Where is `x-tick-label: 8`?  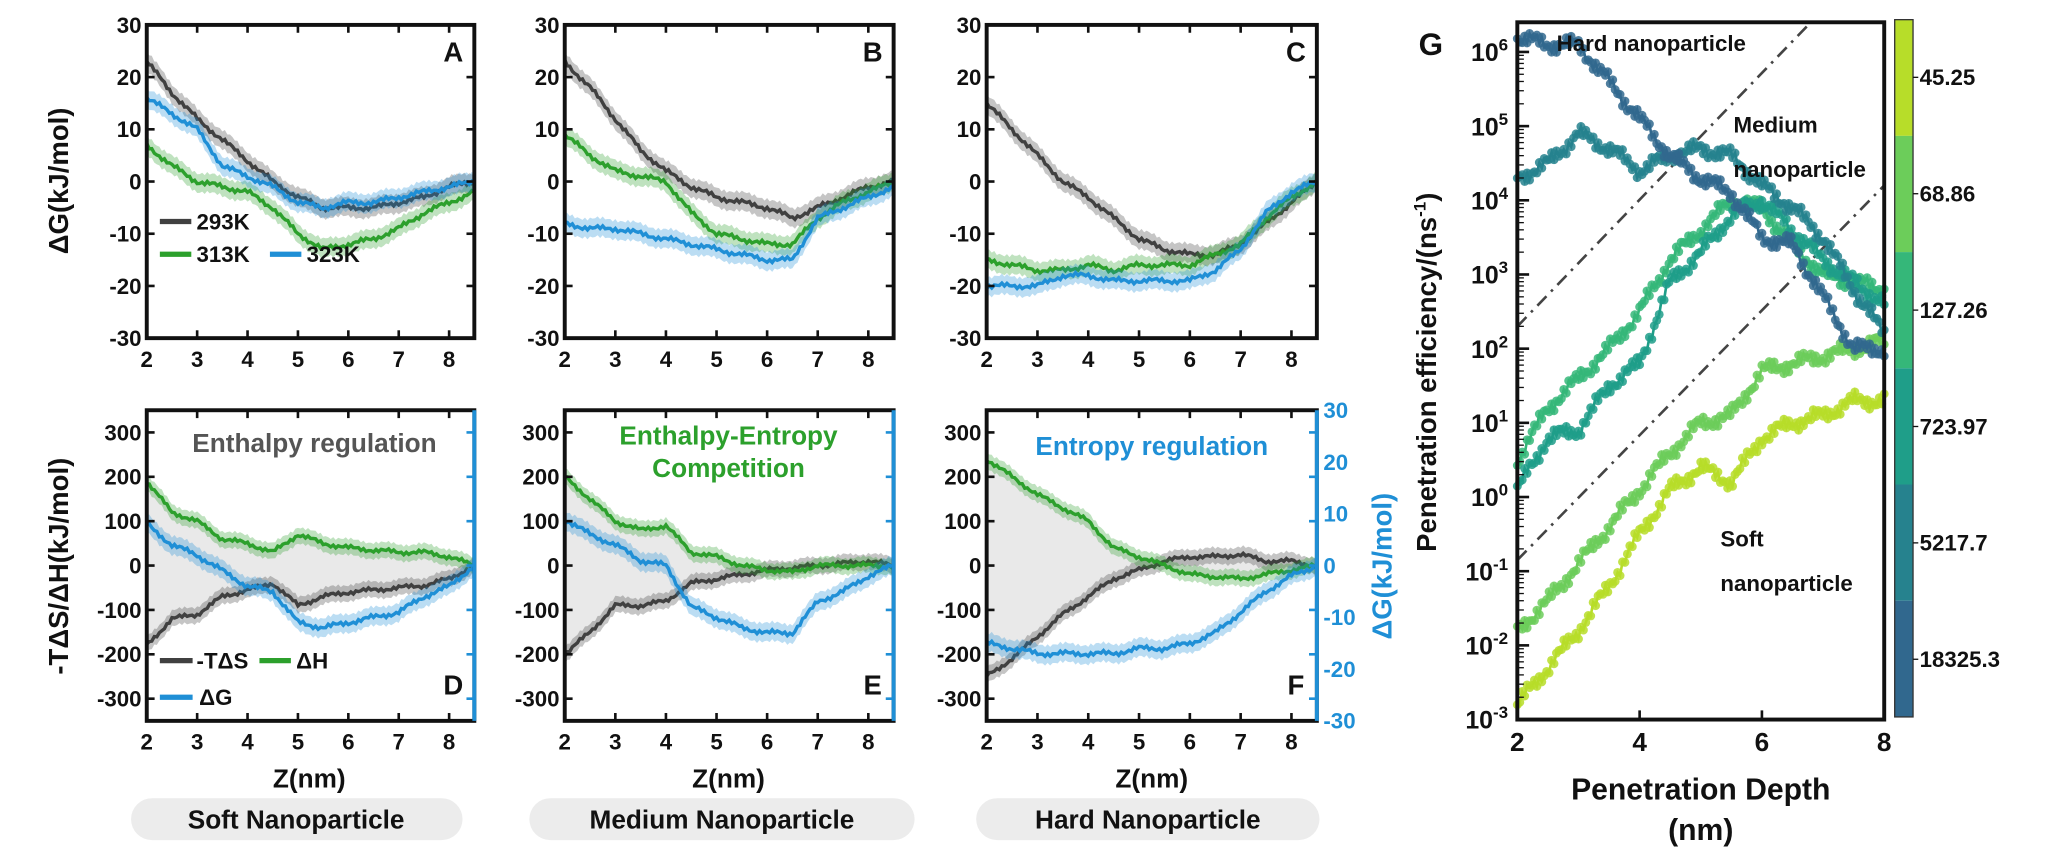 x-tick-label: 8 is located at coordinates (1884, 742).